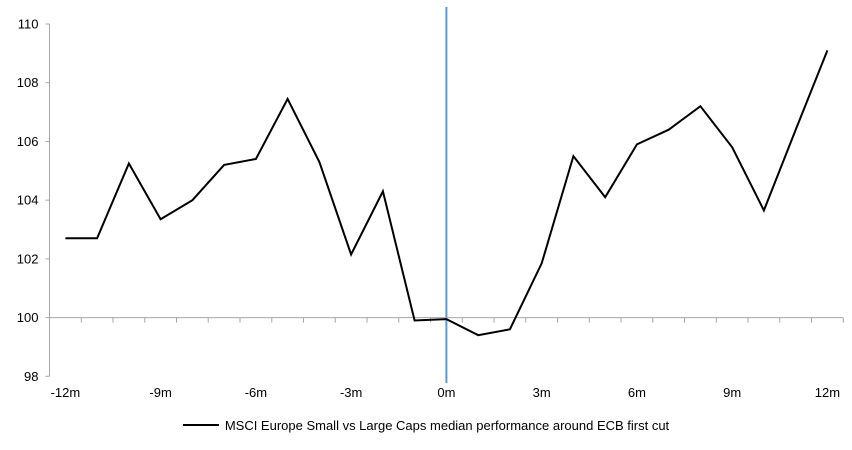 The width and height of the screenshot is (852, 450). I want to click on y-tick-label: 98, so click(31, 376).